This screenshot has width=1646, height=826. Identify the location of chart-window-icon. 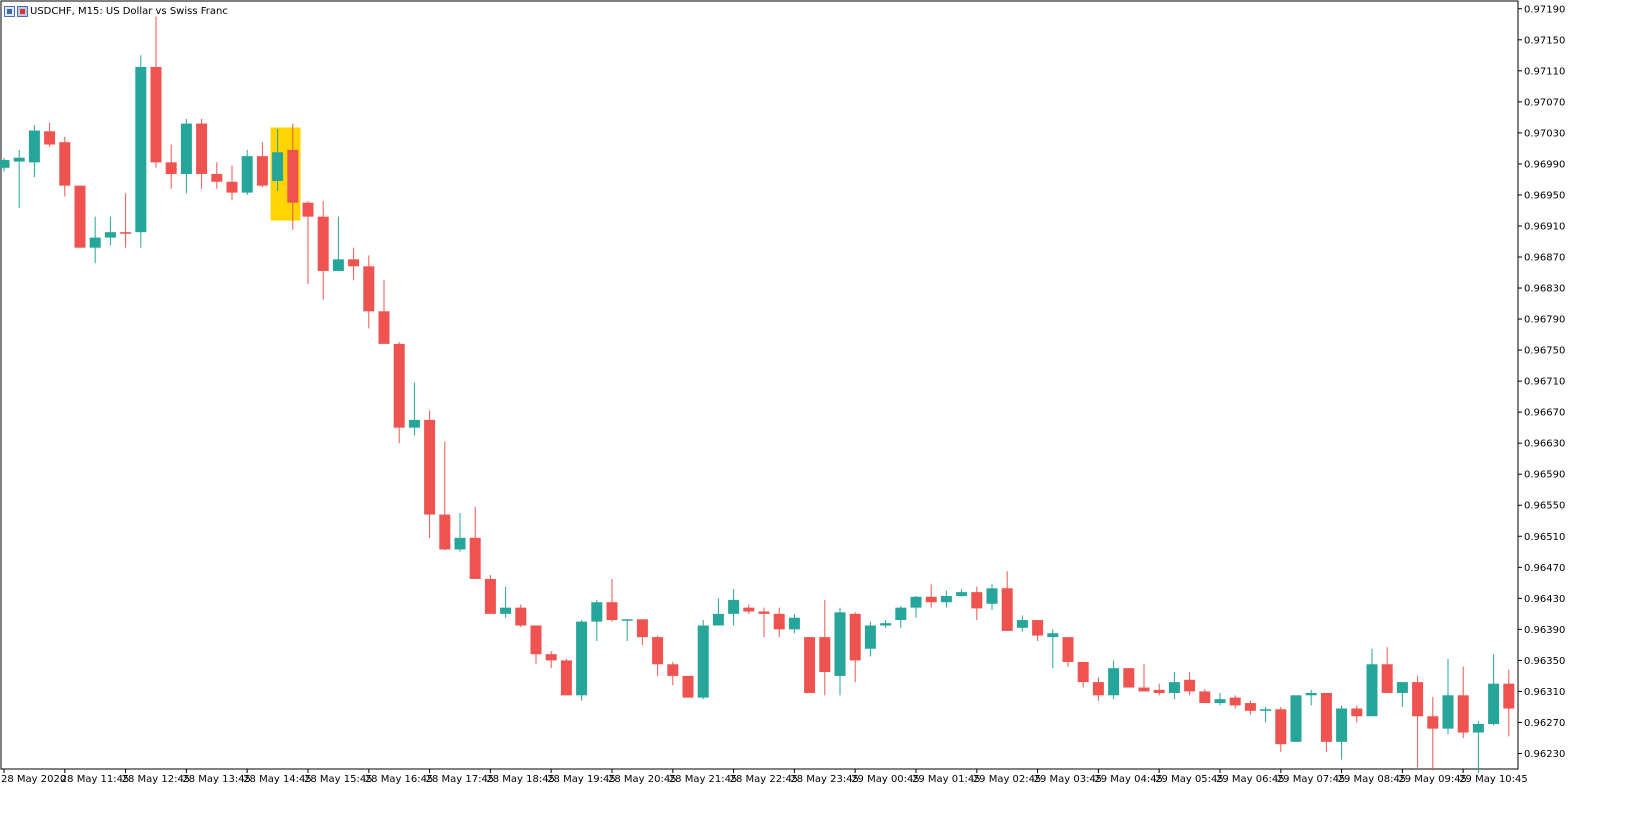
(9, 11).